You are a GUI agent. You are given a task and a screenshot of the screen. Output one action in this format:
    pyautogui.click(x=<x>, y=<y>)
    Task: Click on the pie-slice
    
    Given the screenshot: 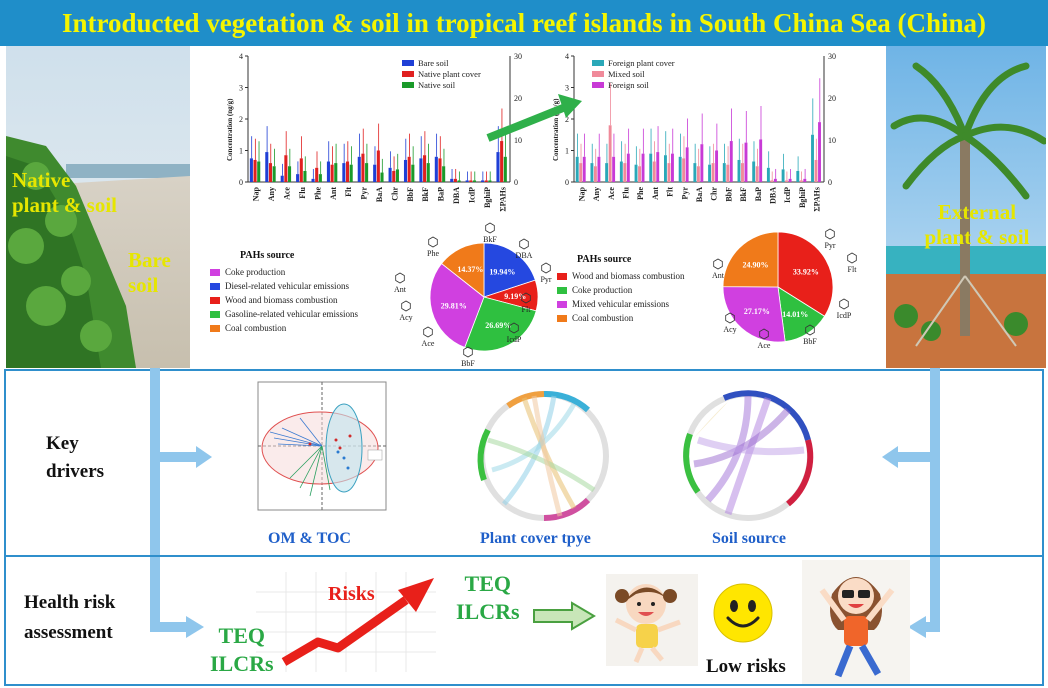 What is the action you would take?
    pyautogui.click(x=509, y=270)
    